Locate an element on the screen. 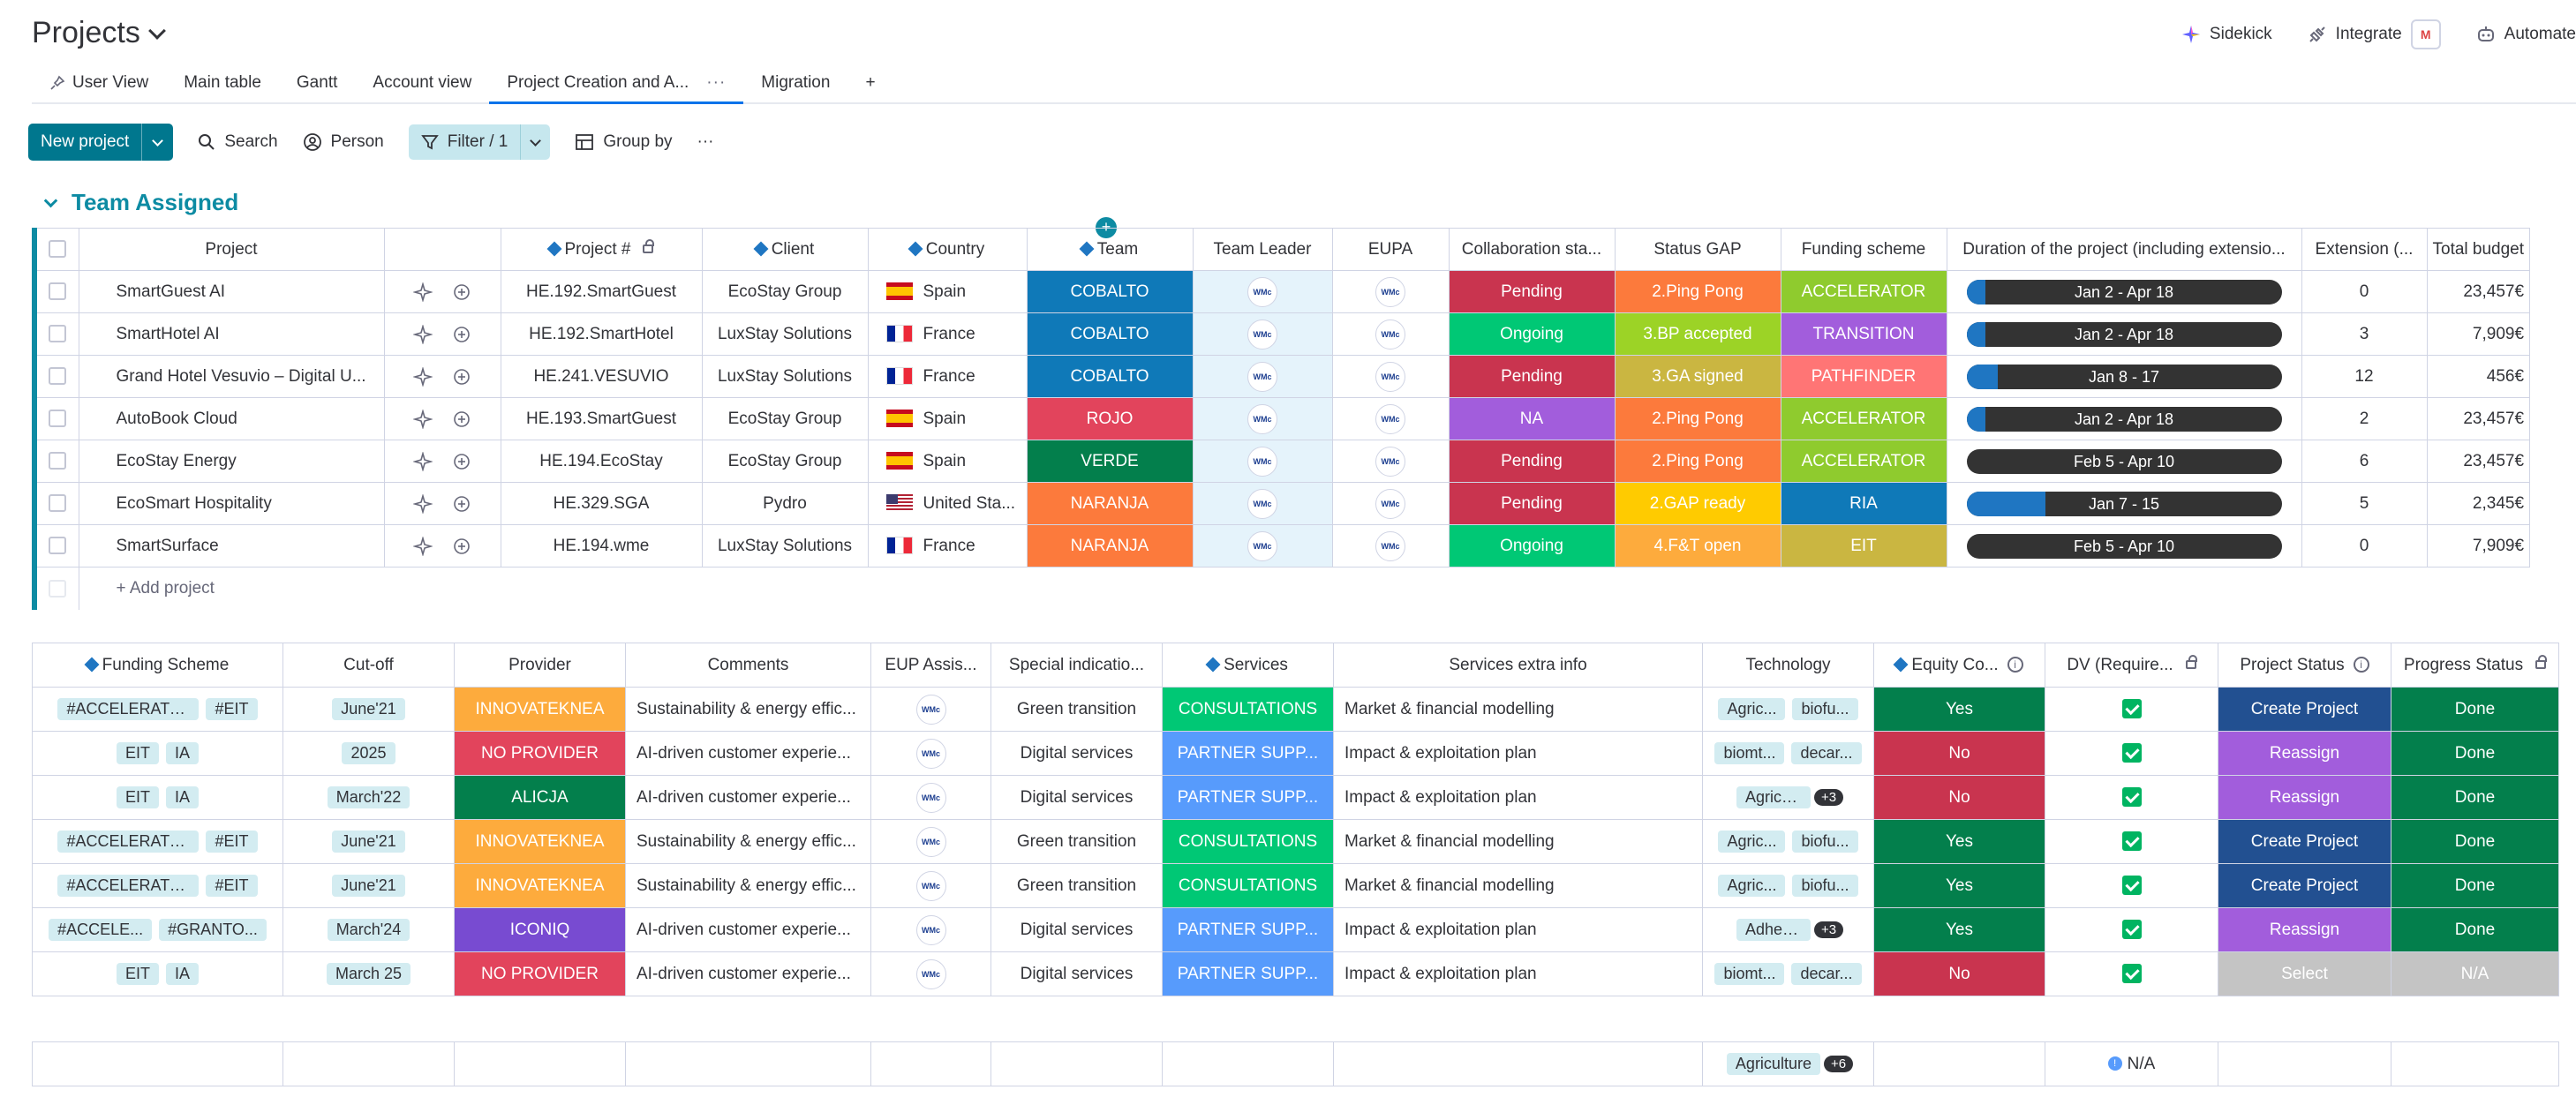 This screenshot has height=1105, width=2576. filter-main: Filter / 1 is located at coordinates (465, 142).